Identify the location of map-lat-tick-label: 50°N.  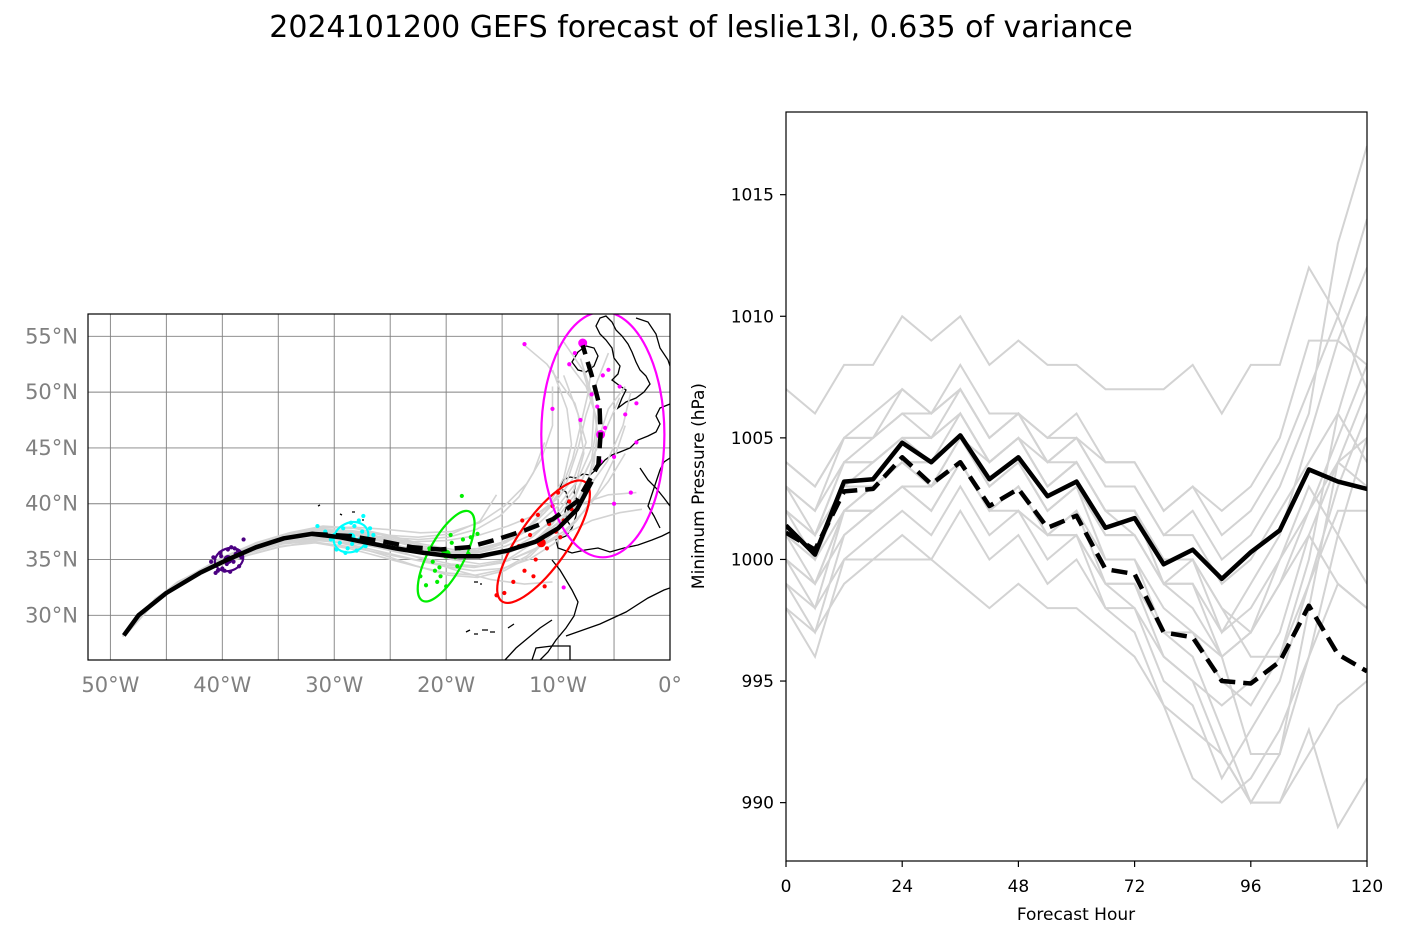
(51, 392).